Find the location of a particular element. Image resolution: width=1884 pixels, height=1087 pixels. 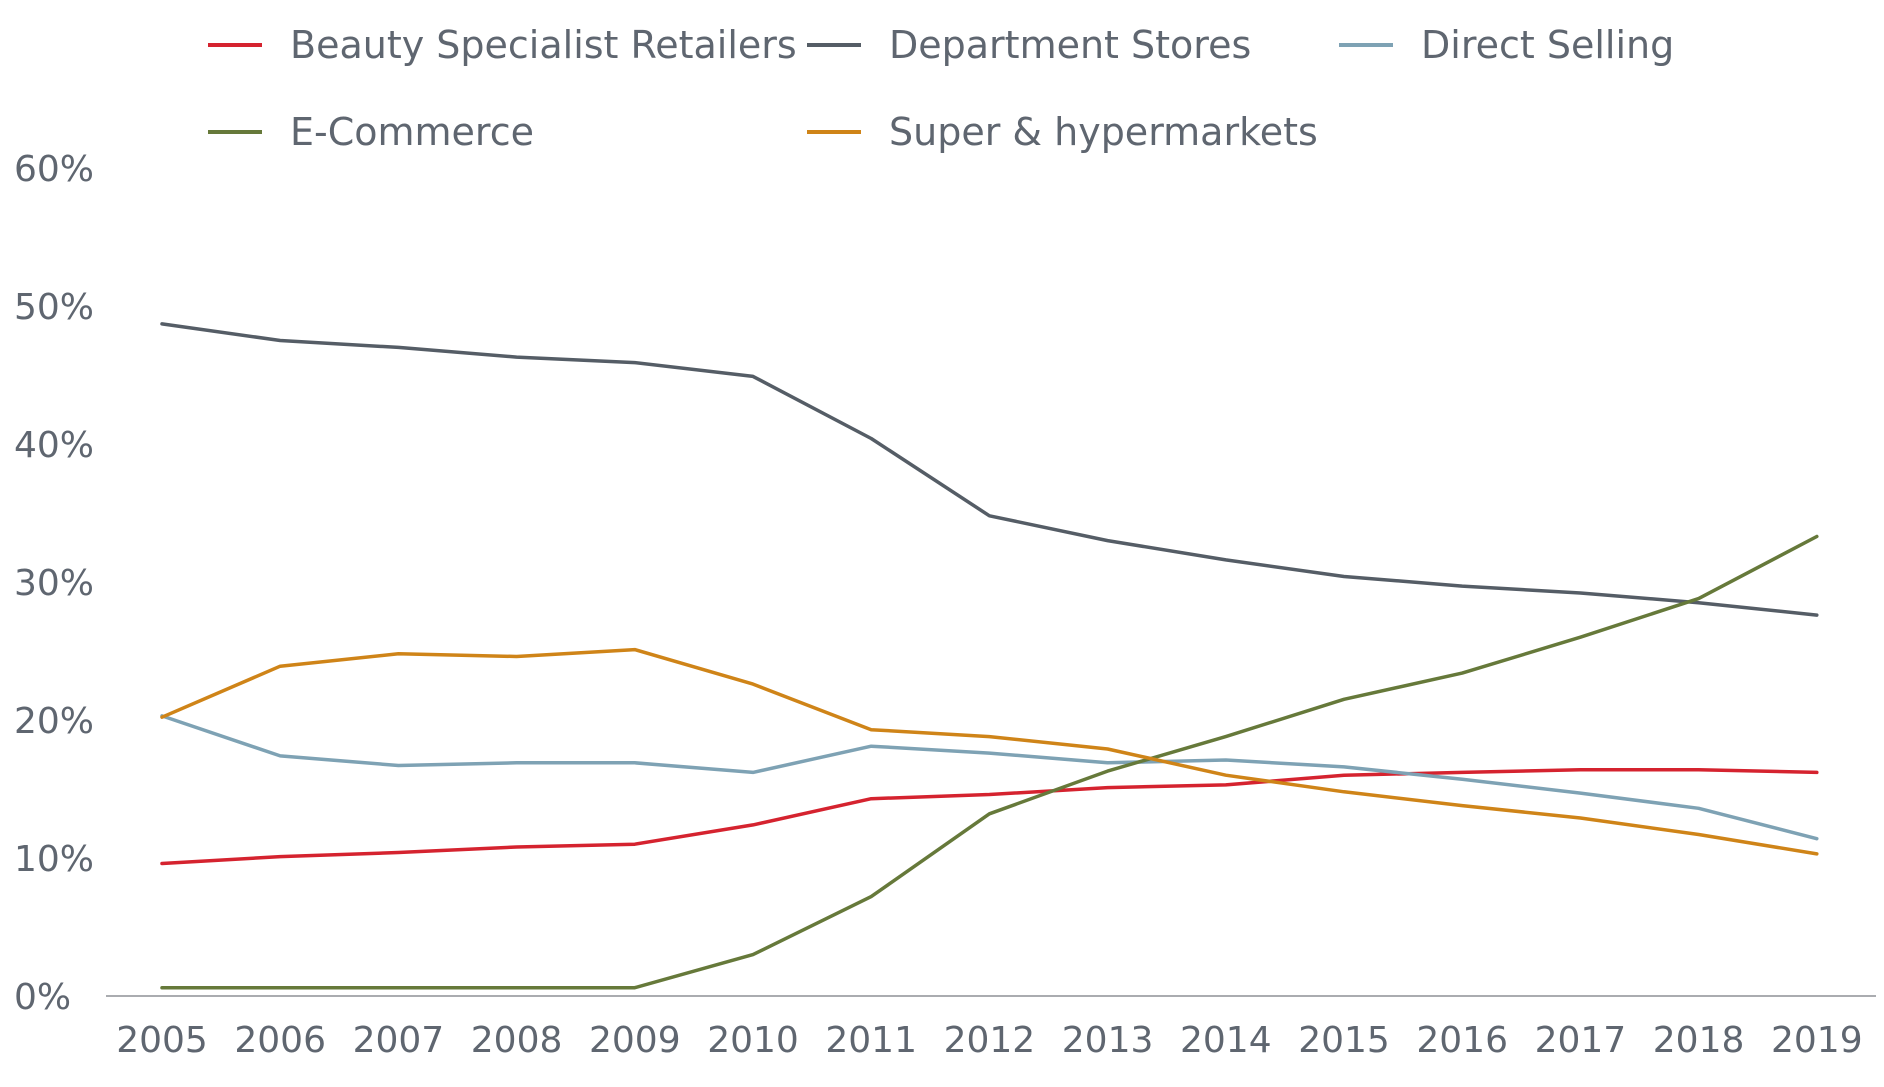

x-tick-label: 2009 is located at coordinates (635, 1040).